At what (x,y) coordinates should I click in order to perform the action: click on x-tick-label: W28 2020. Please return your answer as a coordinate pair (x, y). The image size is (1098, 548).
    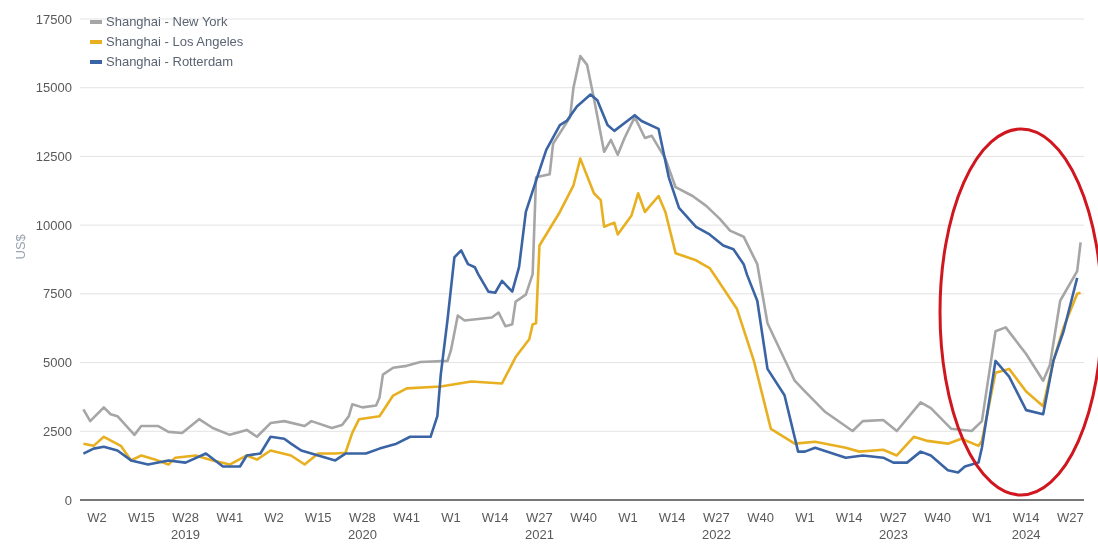
    Looking at the image, I should click on (362, 526).